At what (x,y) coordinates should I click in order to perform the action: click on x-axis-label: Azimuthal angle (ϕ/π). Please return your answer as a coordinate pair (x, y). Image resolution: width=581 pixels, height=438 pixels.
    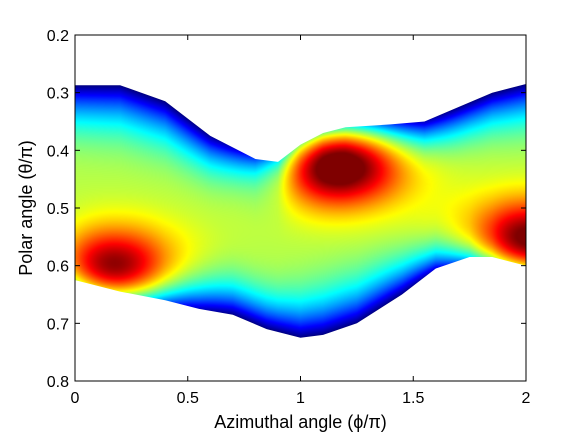
    Looking at the image, I should click on (300, 422).